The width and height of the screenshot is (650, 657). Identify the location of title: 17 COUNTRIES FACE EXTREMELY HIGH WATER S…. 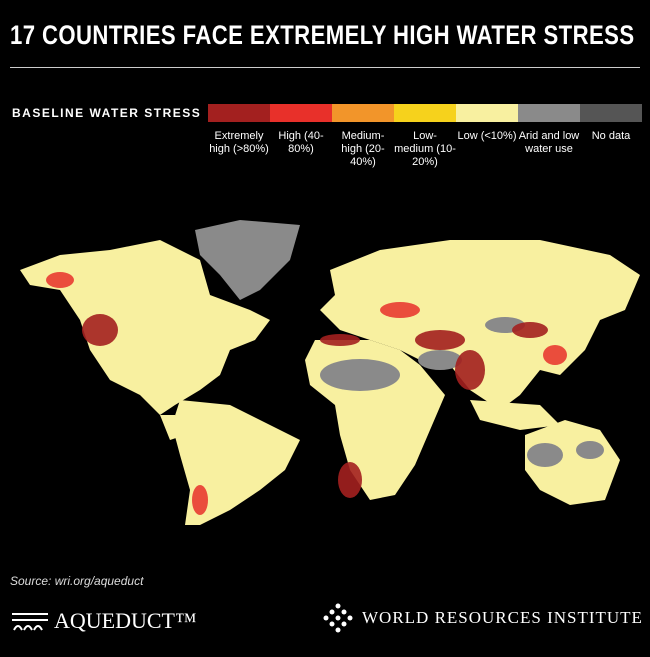
(322, 35).